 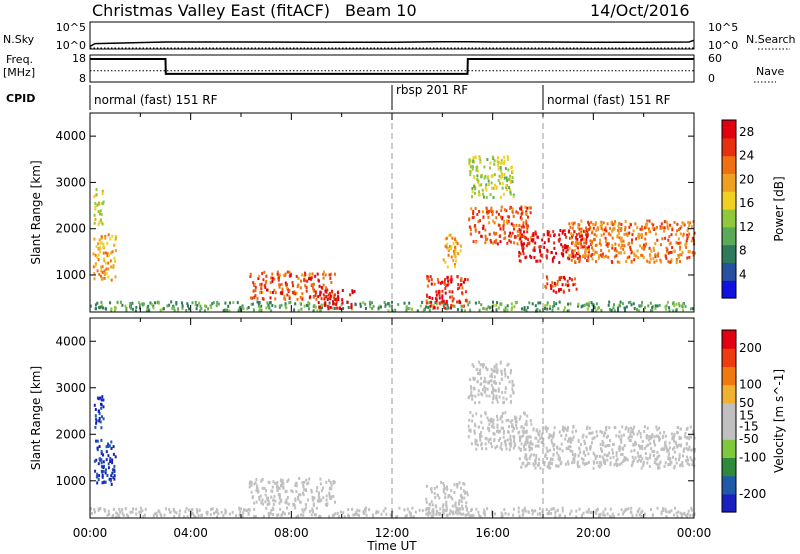 What do you see at coordinates (746, 416) in the screenshot?
I see `colorbar-tick-label: 15` at bounding box center [746, 416].